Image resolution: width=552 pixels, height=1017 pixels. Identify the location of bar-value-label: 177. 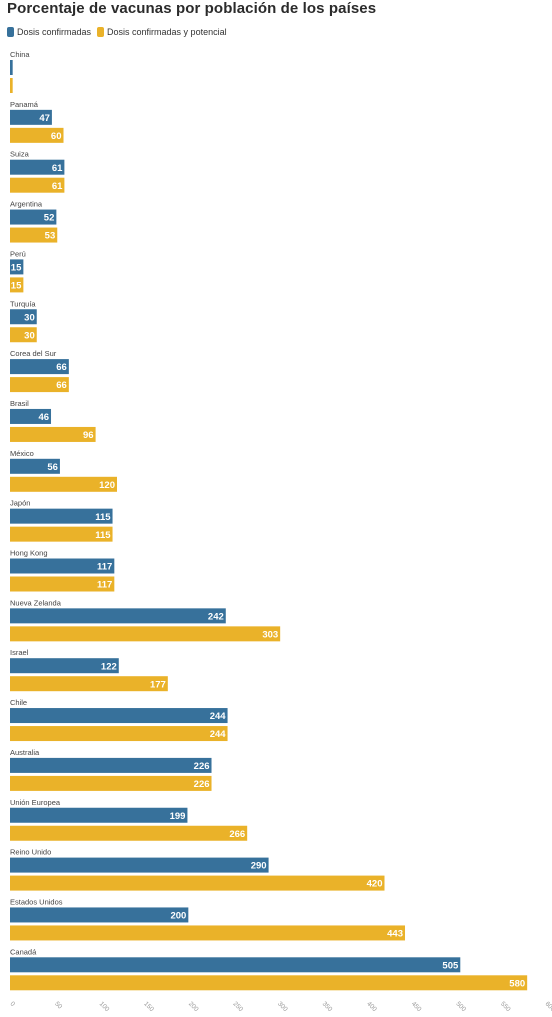
(158, 684).